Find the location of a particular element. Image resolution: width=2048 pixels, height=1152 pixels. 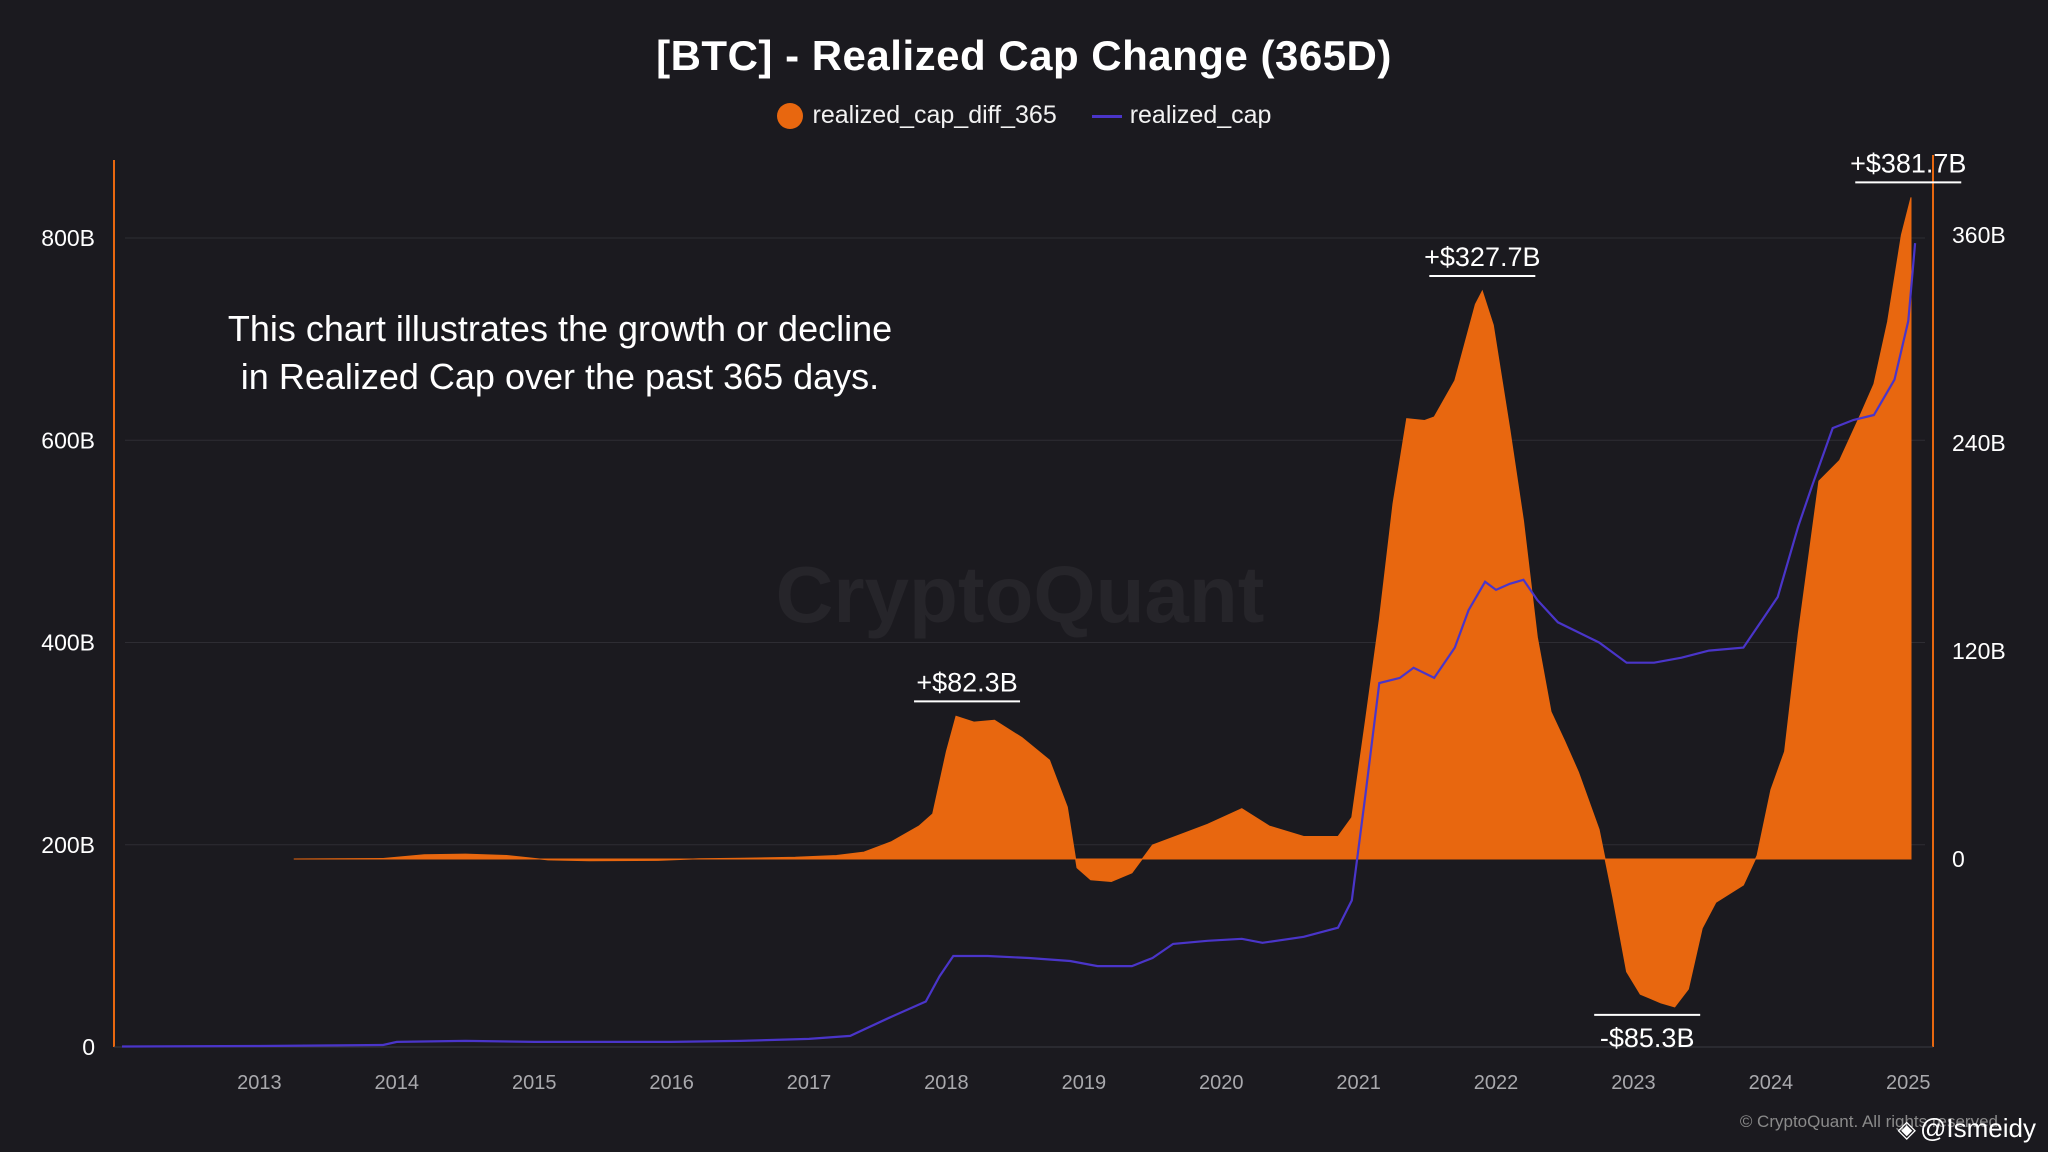

x-tick-label: 2015 is located at coordinates (534, 1083).